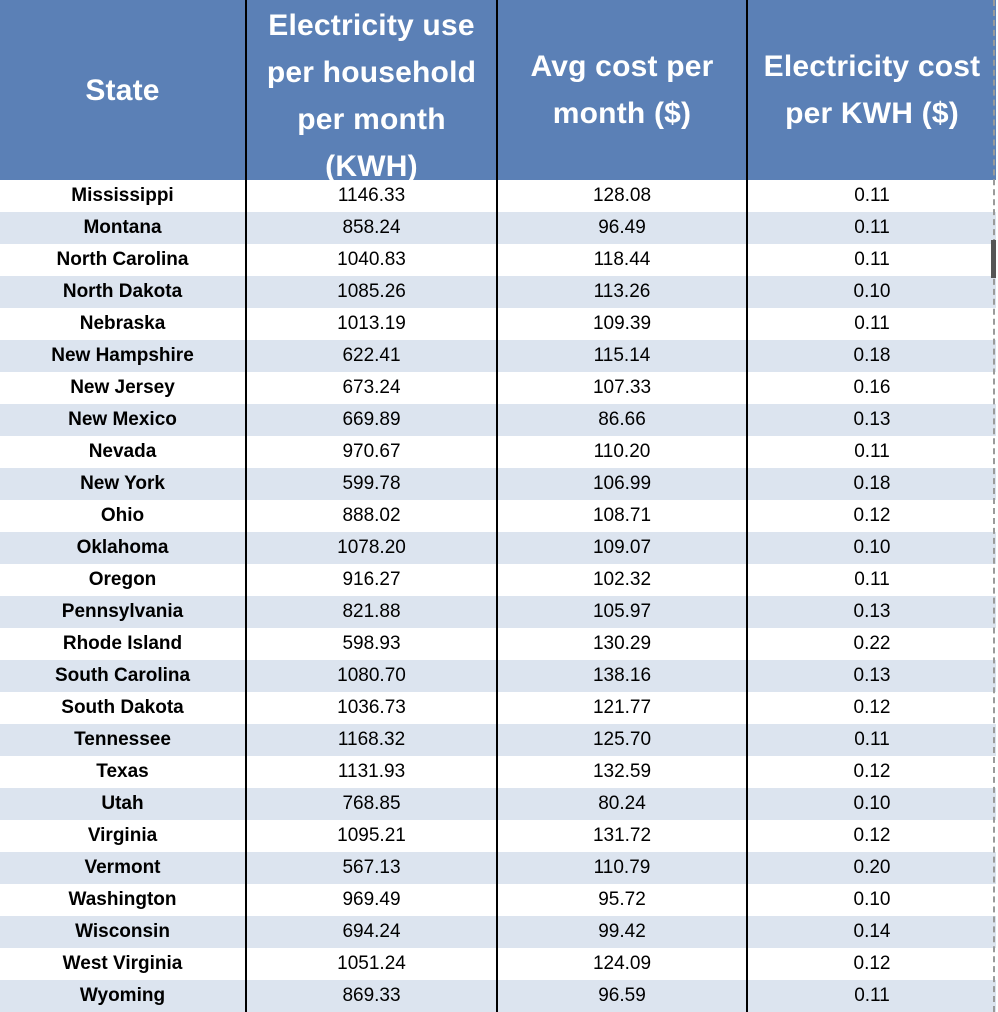 This screenshot has width=998, height=1012. Describe the element at coordinates (371, 772) in the screenshot. I see `kwh-cell: 1131.93` at that location.